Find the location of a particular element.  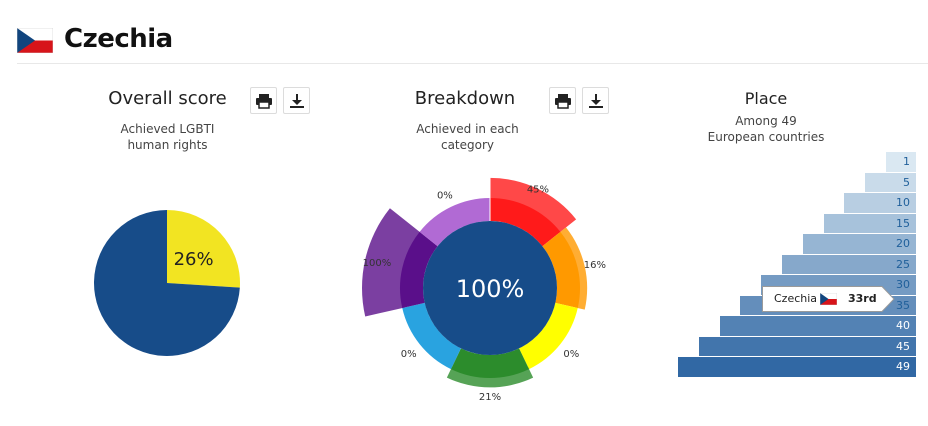

breakdown-radial-chart: 100% 45% 16% 0% 21% 0% 100% 0% is located at coordinates (484, 285).